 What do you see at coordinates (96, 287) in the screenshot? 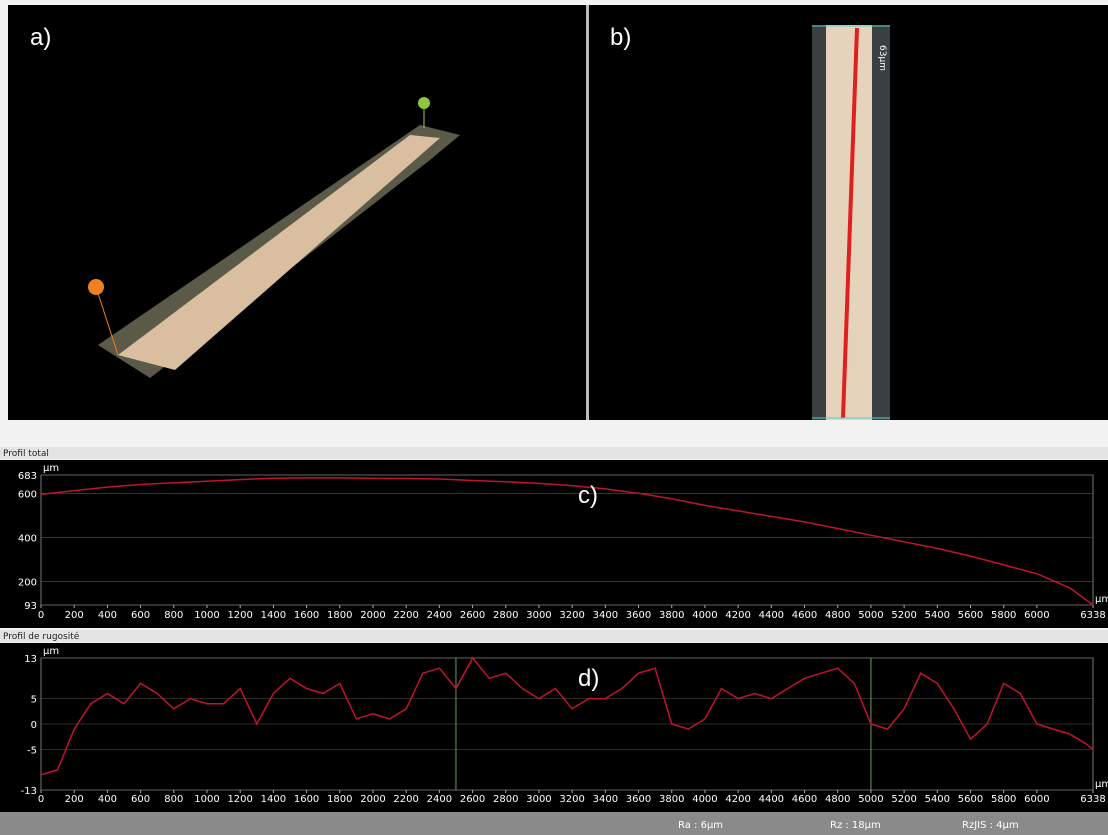
I see `marker-start` at bounding box center [96, 287].